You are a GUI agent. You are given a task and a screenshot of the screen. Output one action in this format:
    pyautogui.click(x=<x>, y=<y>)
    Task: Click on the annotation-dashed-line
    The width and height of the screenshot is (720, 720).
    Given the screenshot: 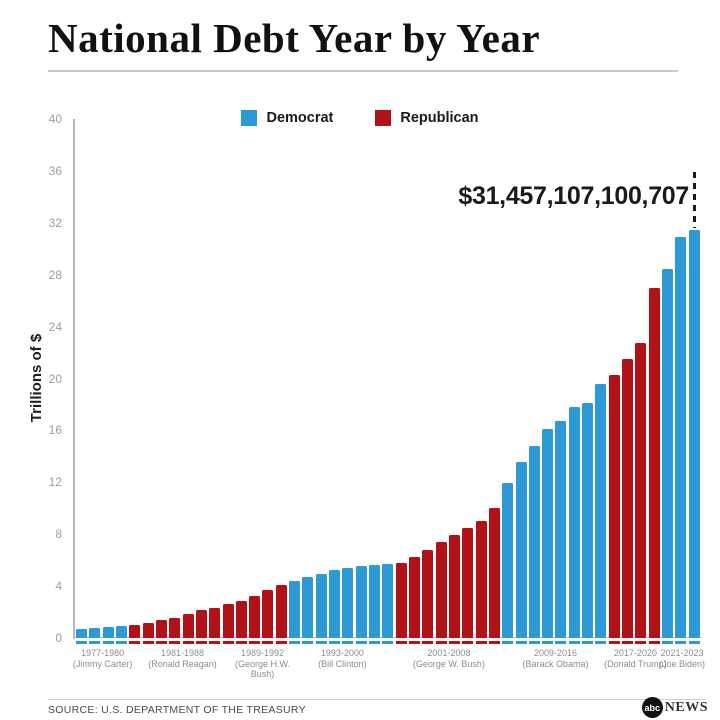 What is the action you would take?
    pyautogui.click(x=694, y=200)
    